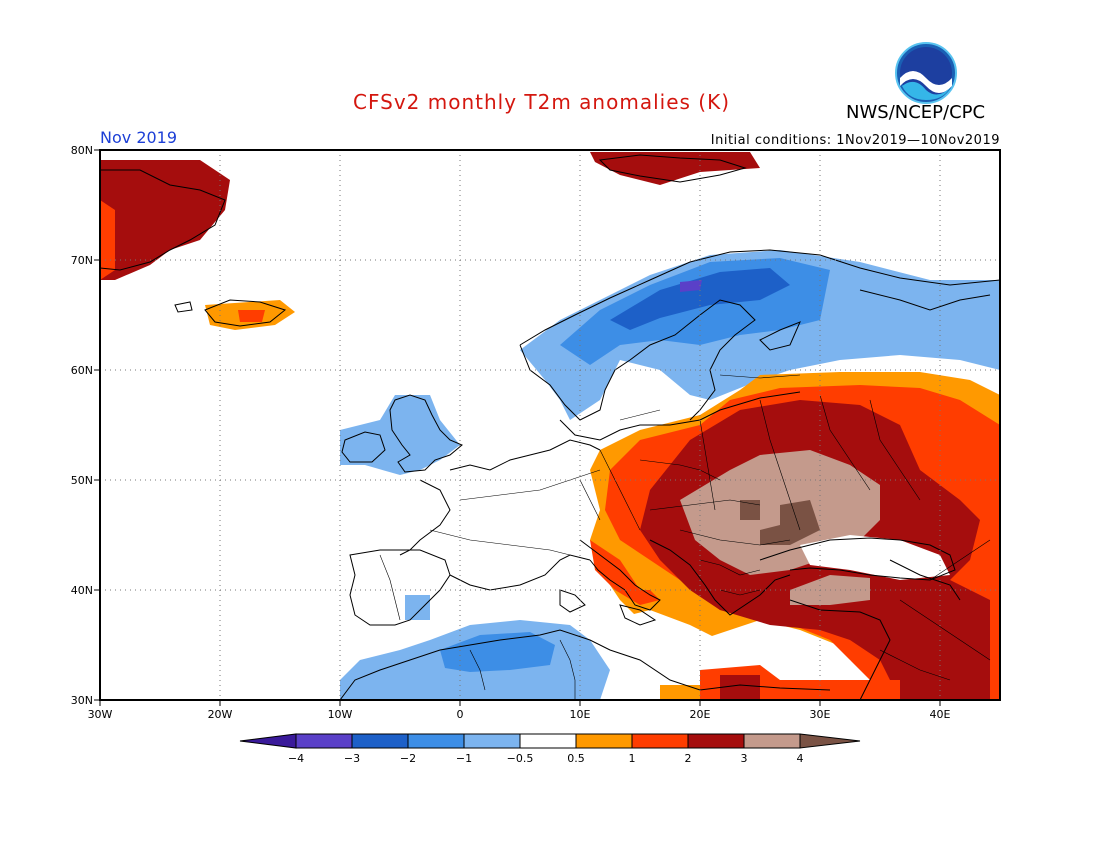 This screenshot has width=1100, height=850. I want to click on colorbar, so click(550, 741).